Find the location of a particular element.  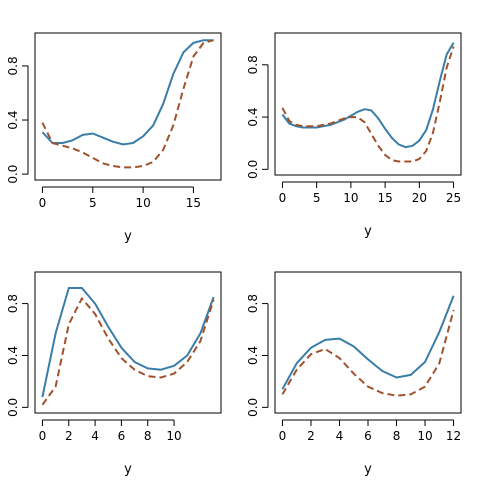

x-tick-label: 12 is located at coordinates (453, 436).